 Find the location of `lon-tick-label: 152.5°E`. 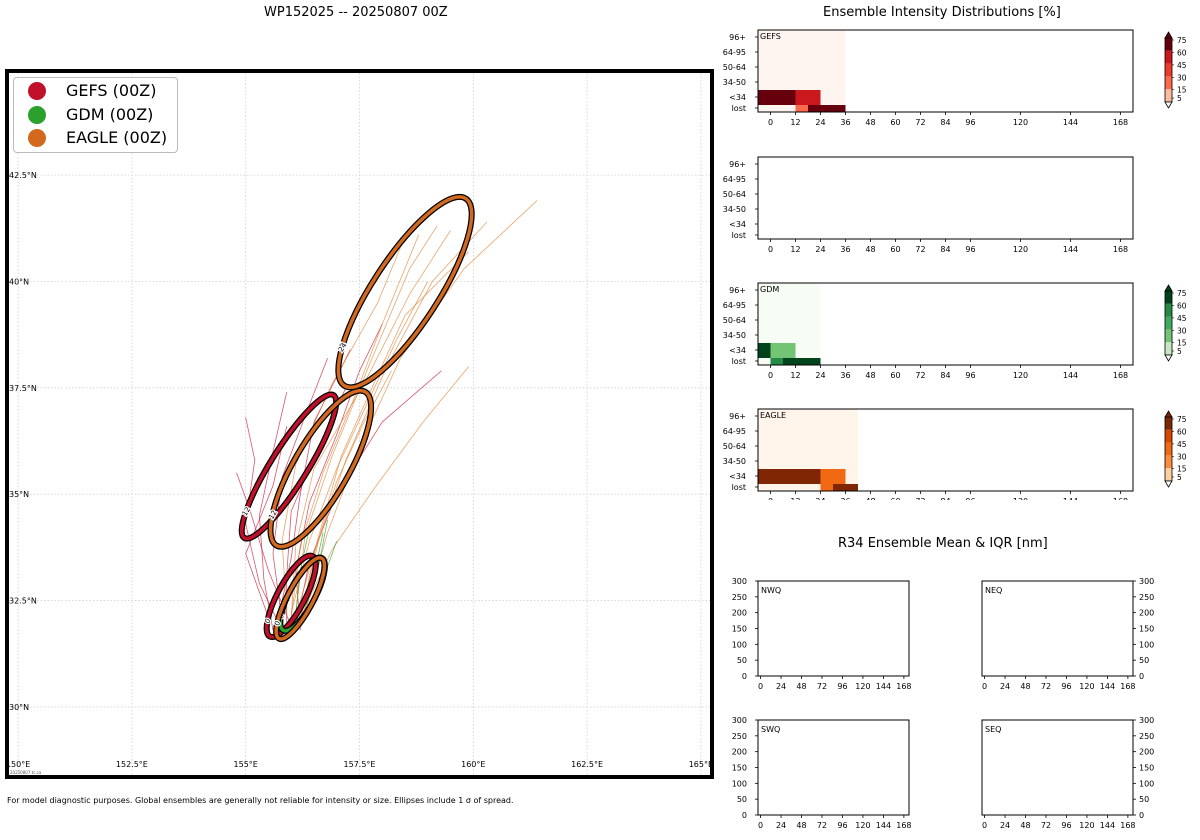

lon-tick-label: 152.5°E is located at coordinates (132, 764).